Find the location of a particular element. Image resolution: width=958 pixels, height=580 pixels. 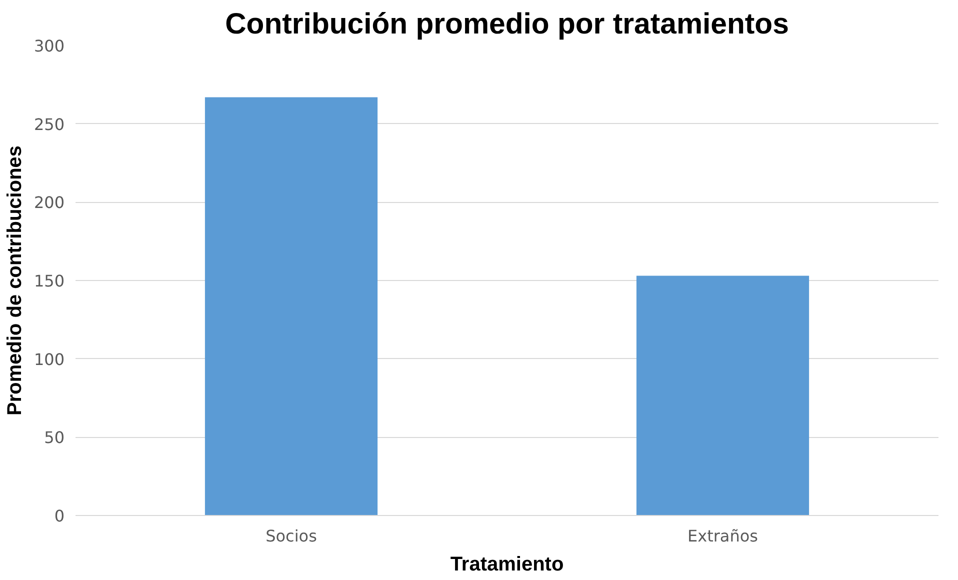

x-axis-title: Tratamiento is located at coordinates (507, 565).